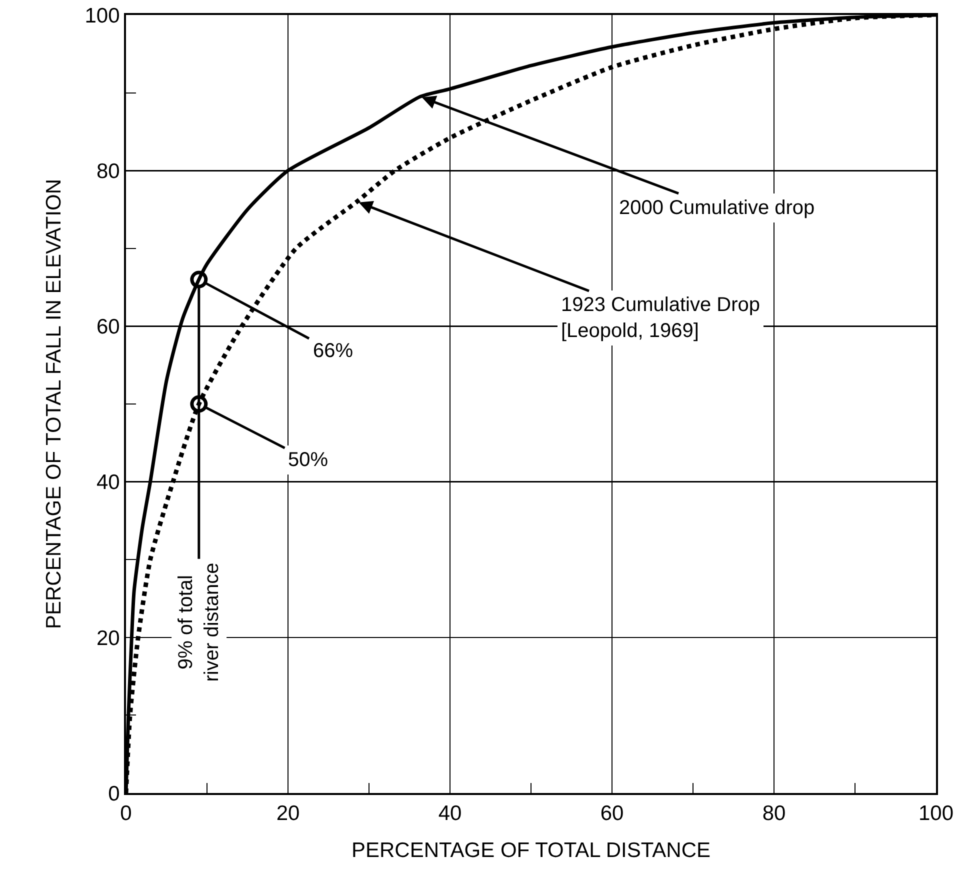  Describe the element at coordinates (108, 638) in the screenshot. I see `y-tick-label: 20` at that location.